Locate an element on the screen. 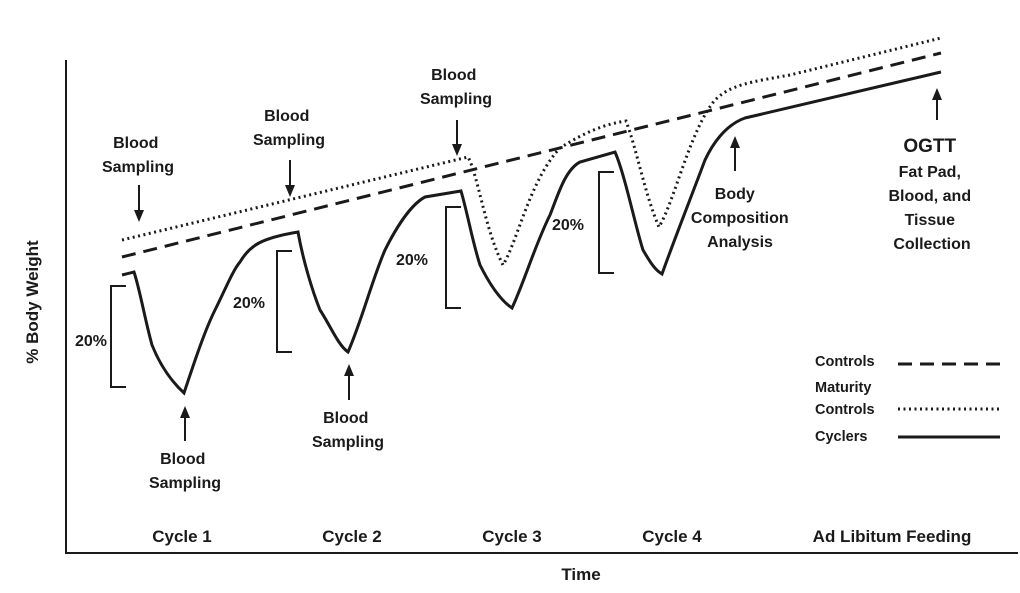 Image resolution: width=1020 pixels, height=593 pixels. blood-sampling-label-3: Blood Sampling is located at coordinates (456, 87).